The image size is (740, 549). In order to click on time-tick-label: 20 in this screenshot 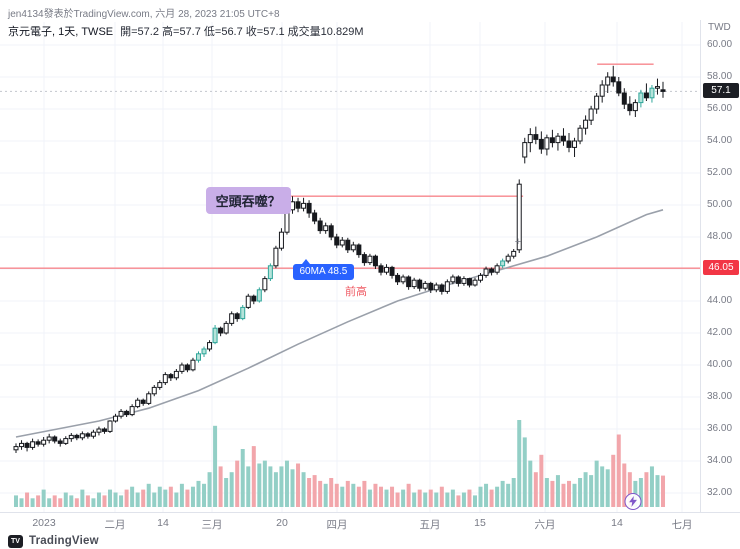, I will do `click(282, 523)`.